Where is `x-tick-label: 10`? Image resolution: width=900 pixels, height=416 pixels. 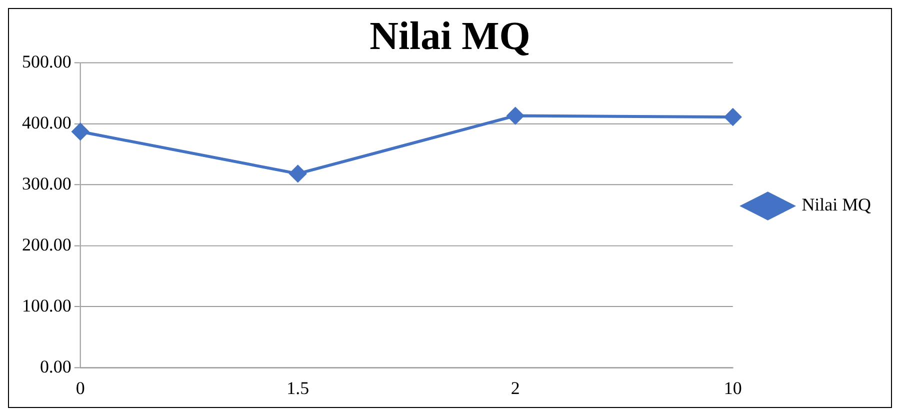
x-tick-label: 10 is located at coordinates (733, 388).